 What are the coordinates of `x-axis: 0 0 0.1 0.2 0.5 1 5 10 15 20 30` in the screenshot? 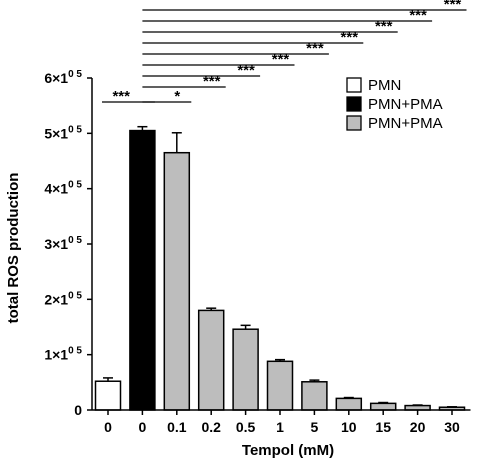 It's located at (281, 422).